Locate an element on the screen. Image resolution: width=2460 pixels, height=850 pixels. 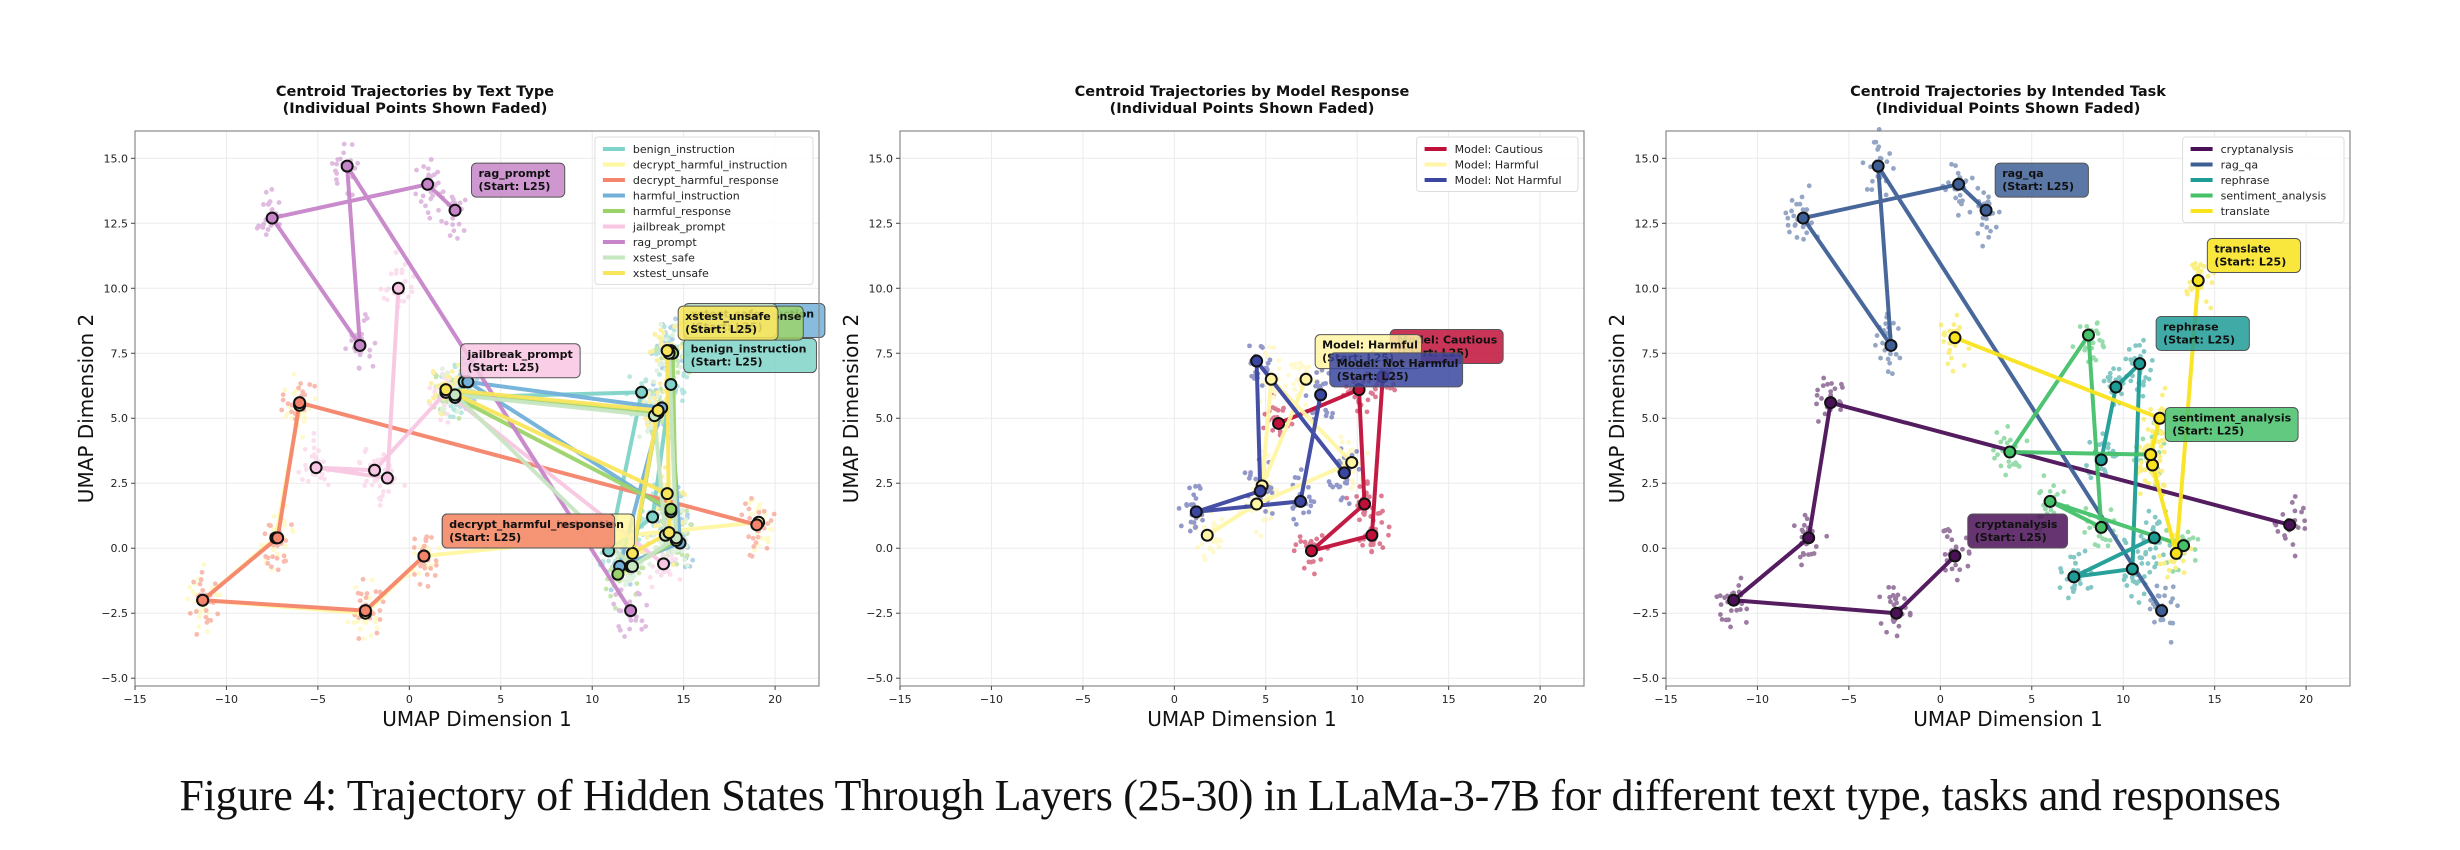
chart-subtitle: (Individual Points Shown Faded) is located at coordinates (2008, 109).